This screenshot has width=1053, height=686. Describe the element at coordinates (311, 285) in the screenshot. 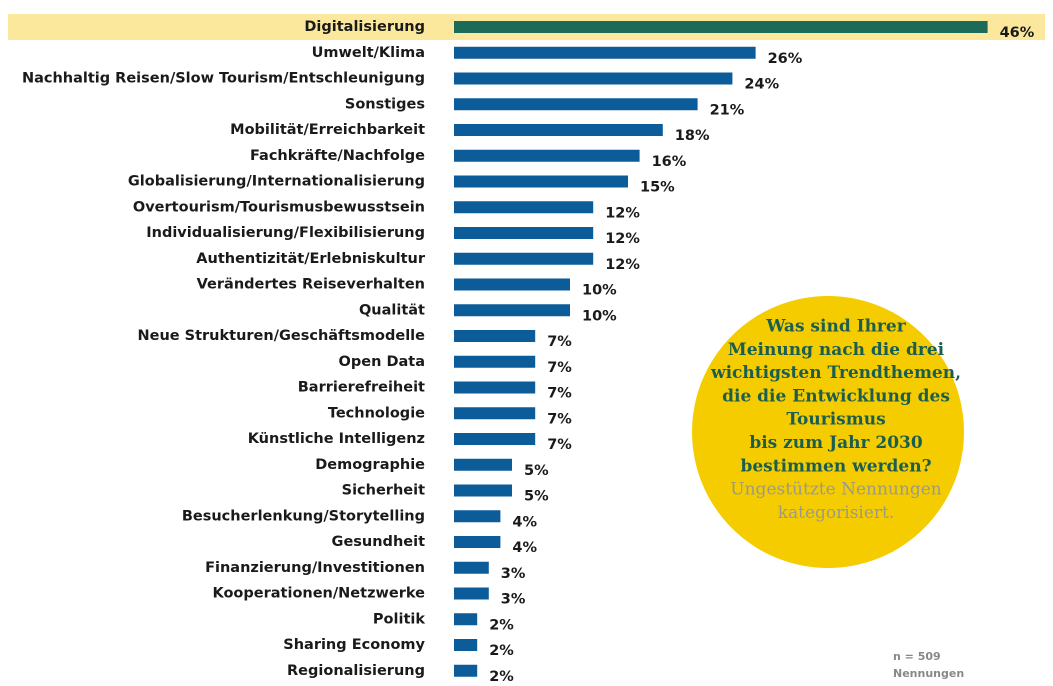

I see `category-label: Verändertes Reiseverhalten` at that location.